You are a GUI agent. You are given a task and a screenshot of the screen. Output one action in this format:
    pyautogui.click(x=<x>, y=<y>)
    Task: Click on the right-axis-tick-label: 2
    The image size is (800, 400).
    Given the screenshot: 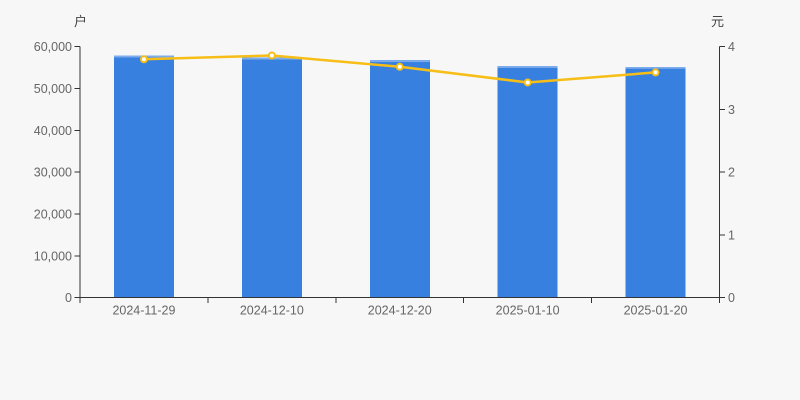 What is the action you would take?
    pyautogui.click(x=731, y=173)
    